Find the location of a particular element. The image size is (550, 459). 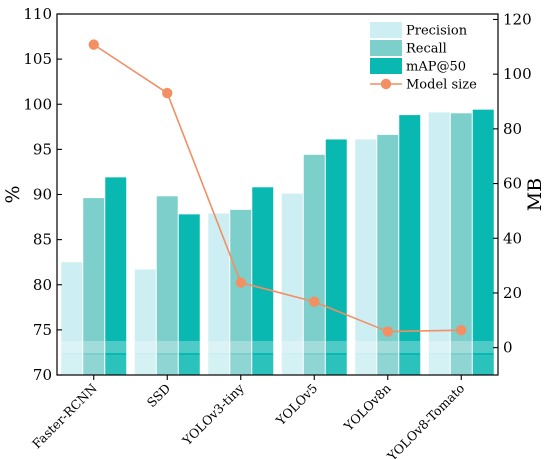

y-left-tick-label-70: 70 is located at coordinates (42, 375).